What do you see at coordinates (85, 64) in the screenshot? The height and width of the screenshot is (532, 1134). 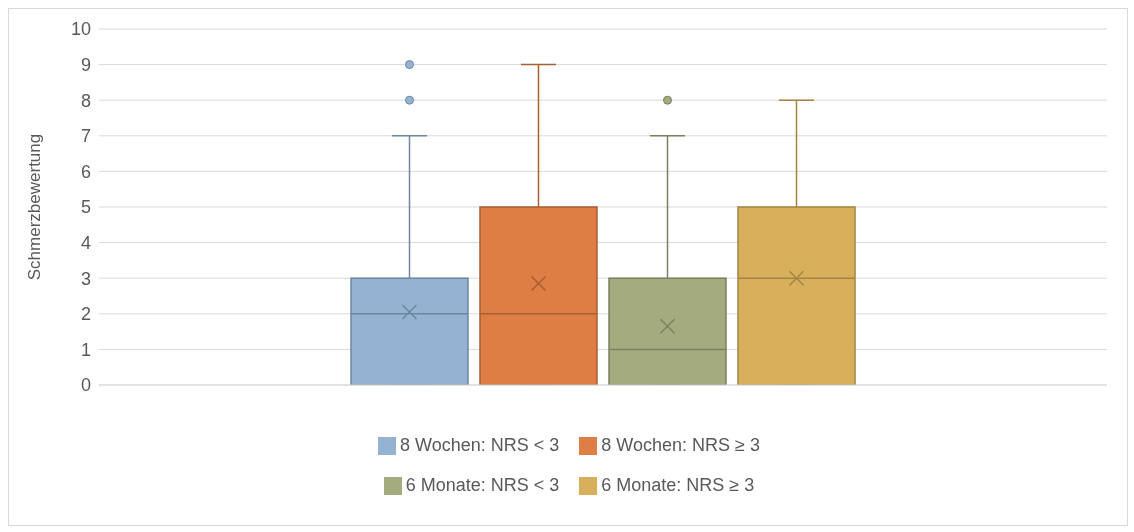 I see `y-tick-label: 9` at bounding box center [85, 64].